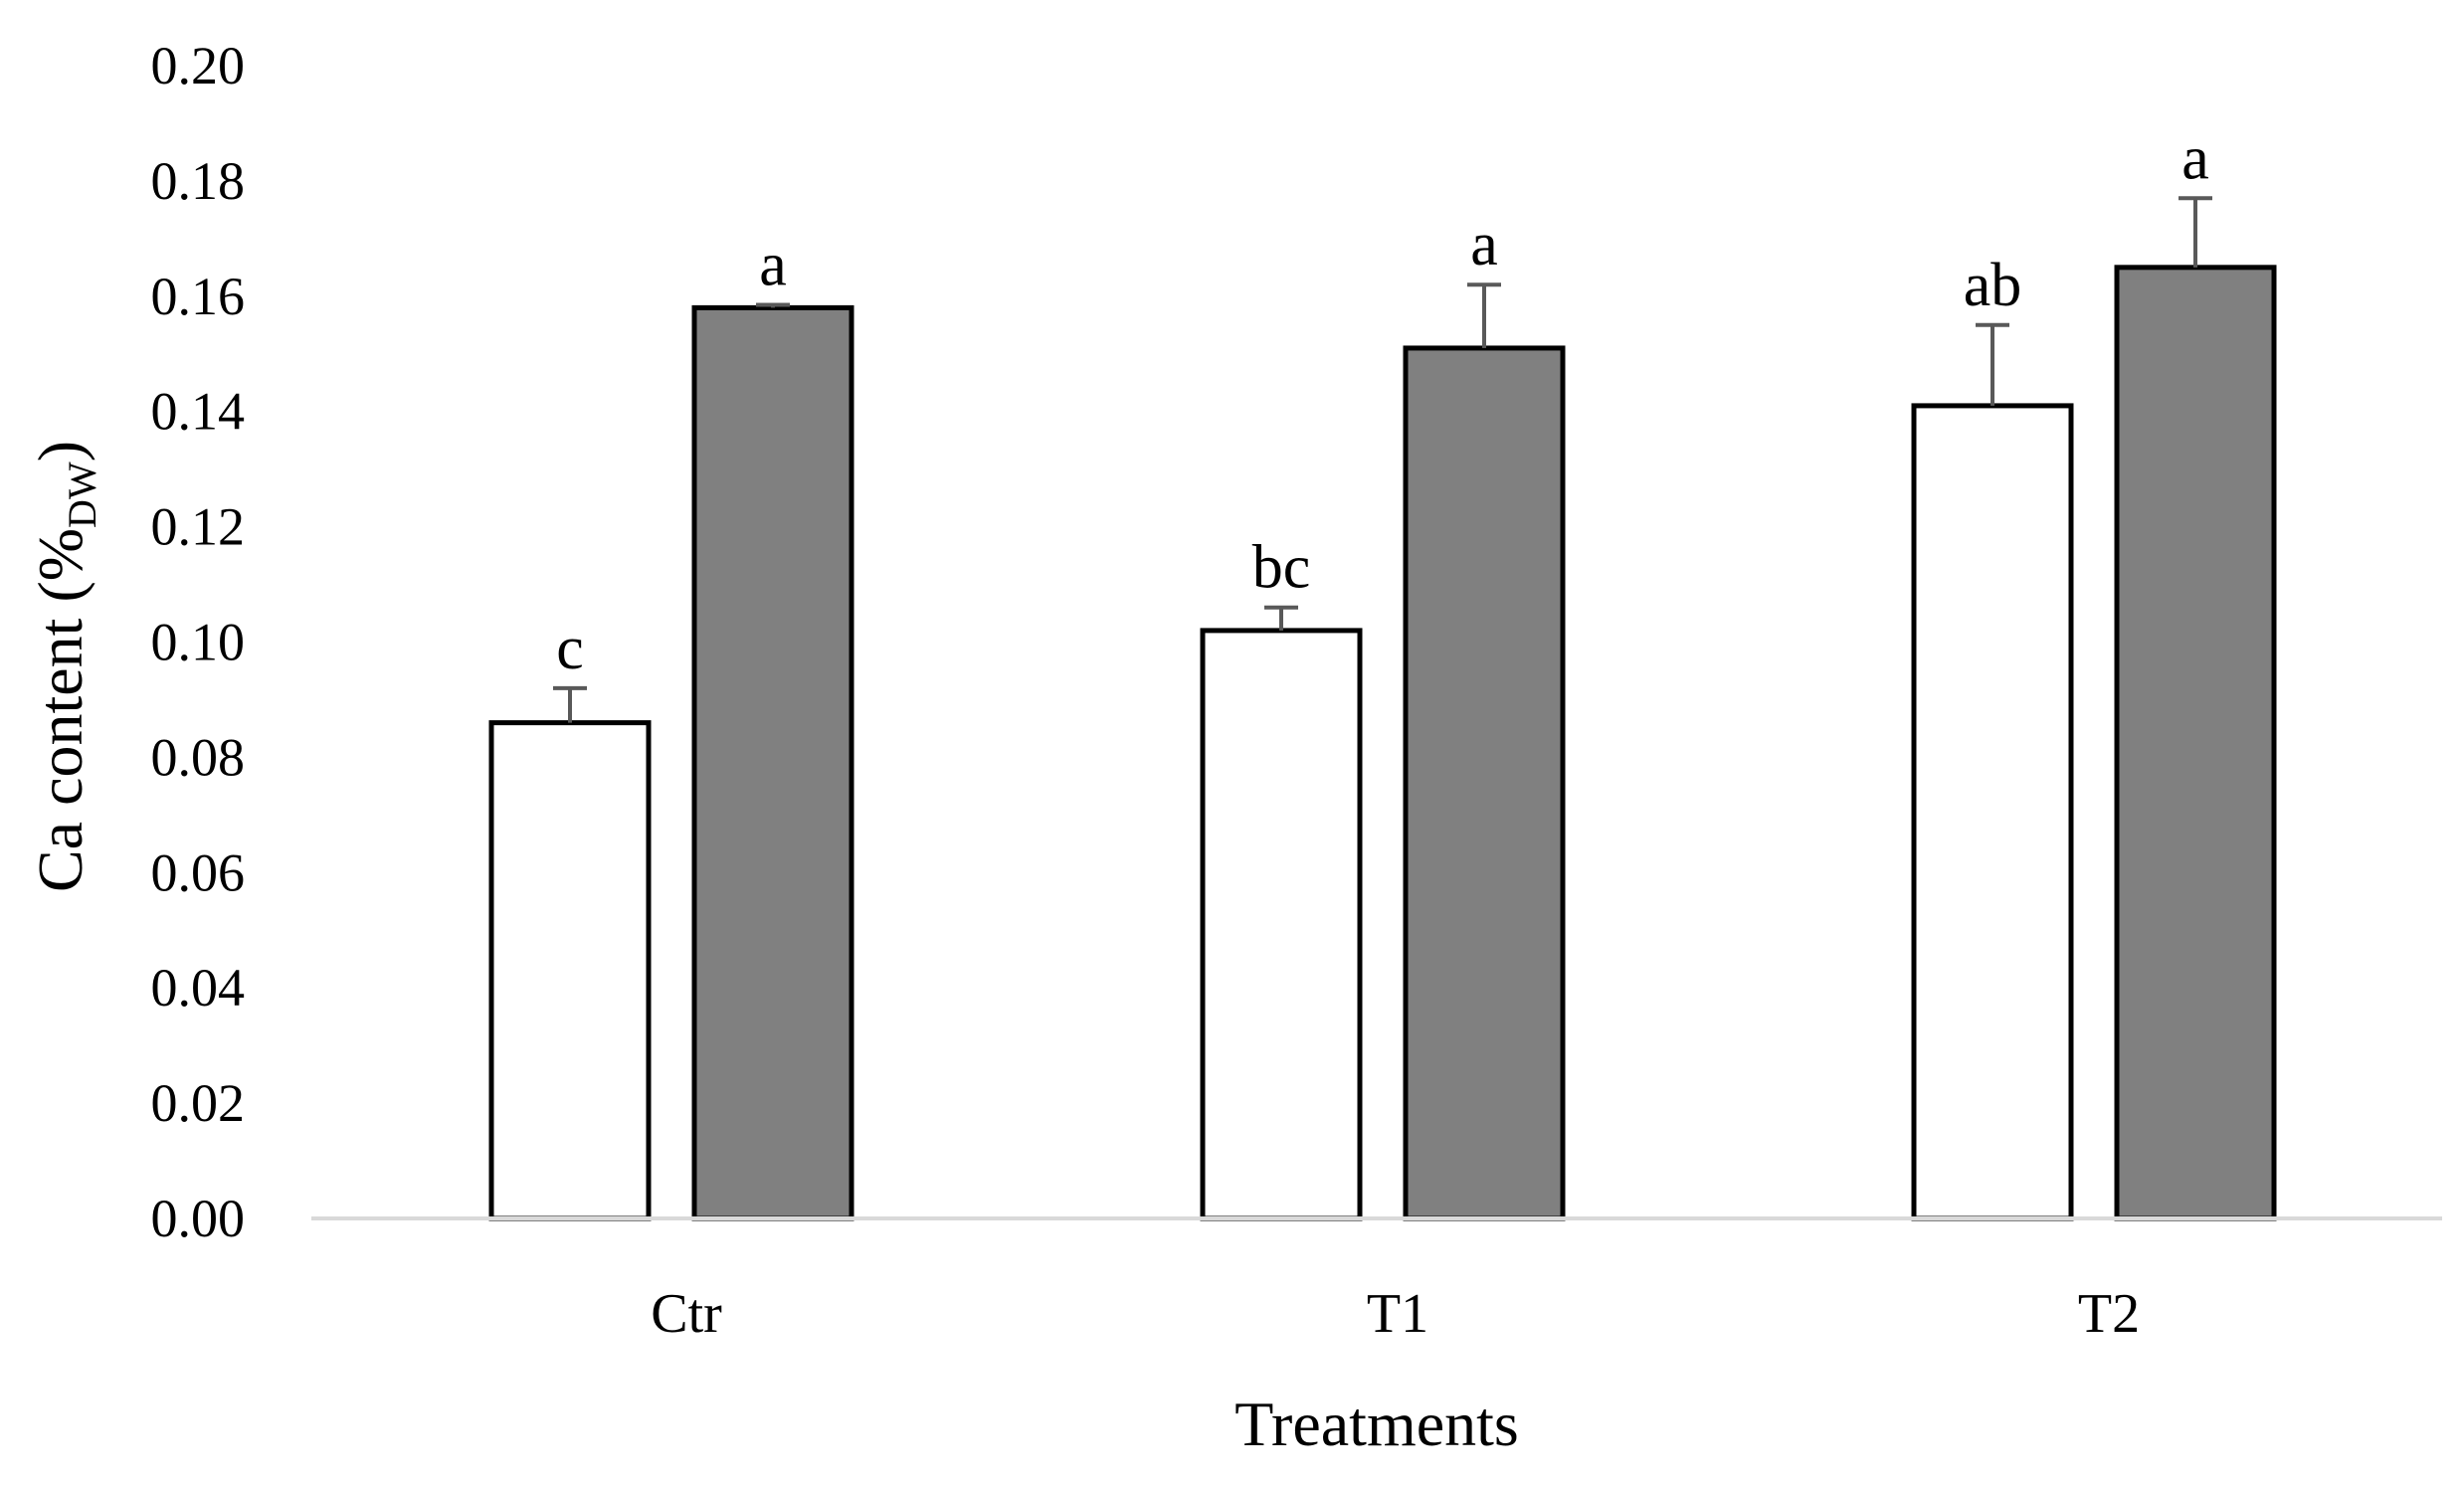 The height and width of the screenshot is (1486, 2464). What do you see at coordinates (82, 495) in the screenshot?
I see `y-axis-title-subscript: DW` at bounding box center [82, 495].